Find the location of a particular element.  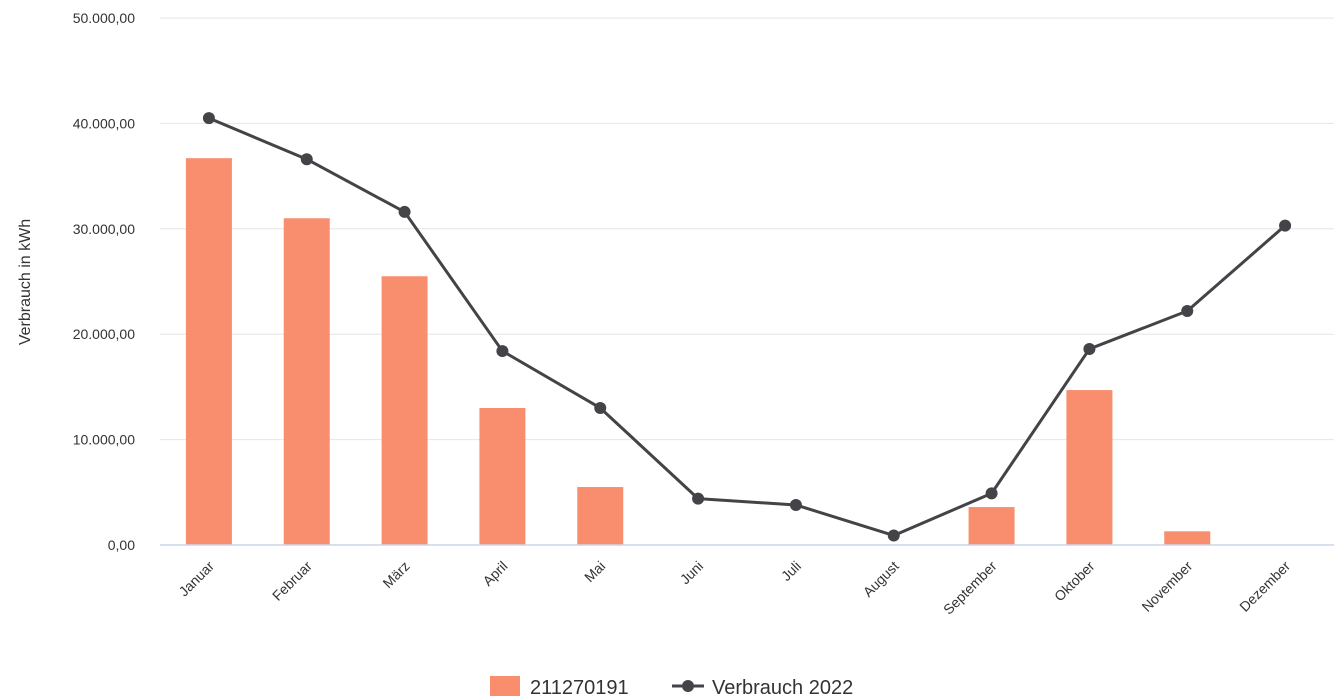

x-tick-label: Oktober is located at coordinates (1074, 581).